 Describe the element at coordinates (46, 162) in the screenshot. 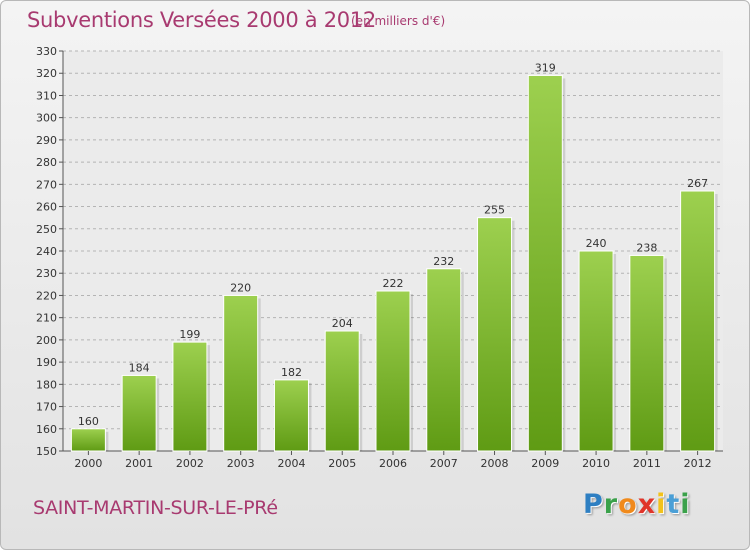

I see `y-tick-label: 280` at that location.